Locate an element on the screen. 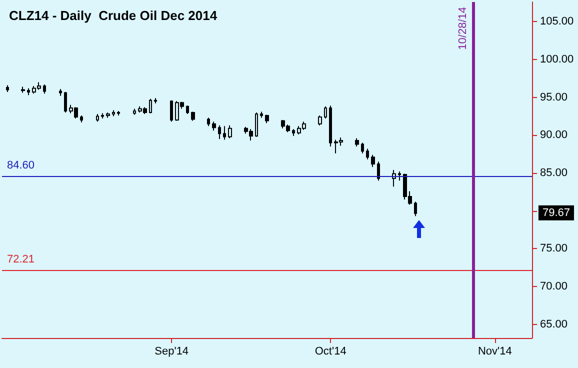 The height and width of the screenshot is (368, 578). x-tick-label: Oct'14 is located at coordinates (330, 352).